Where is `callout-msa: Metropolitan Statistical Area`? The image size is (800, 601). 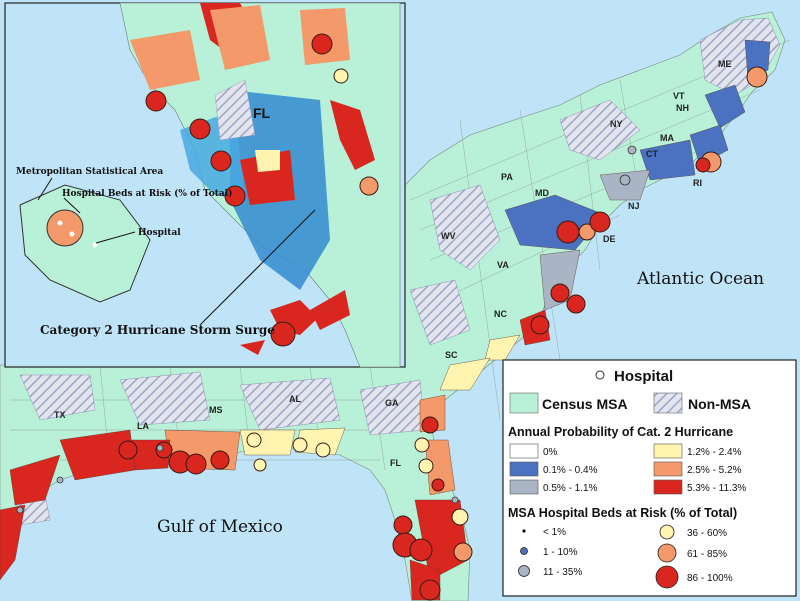
callout-msa: Metropolitan Statistical Area is located at coordinates (89, 172).